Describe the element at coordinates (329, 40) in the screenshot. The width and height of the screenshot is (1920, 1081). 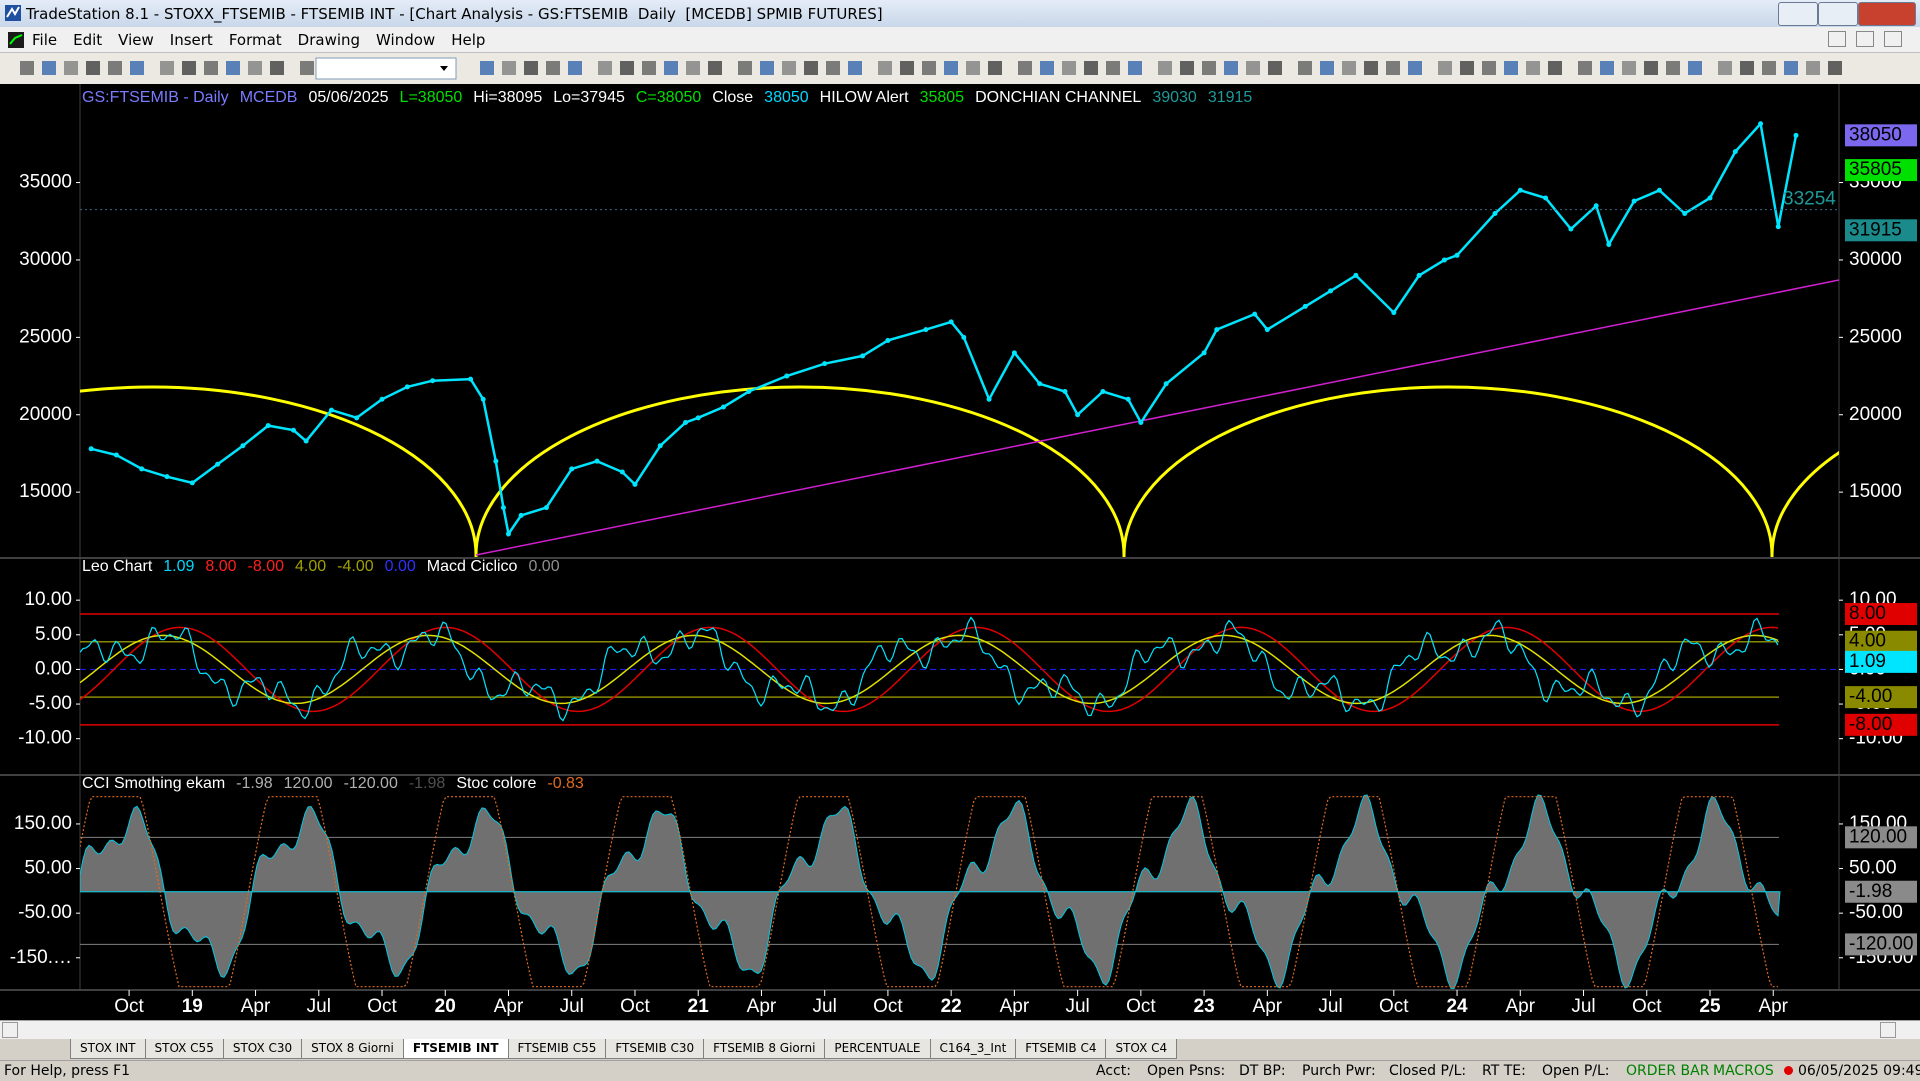
I see `menu-item: Drawing` at that location.